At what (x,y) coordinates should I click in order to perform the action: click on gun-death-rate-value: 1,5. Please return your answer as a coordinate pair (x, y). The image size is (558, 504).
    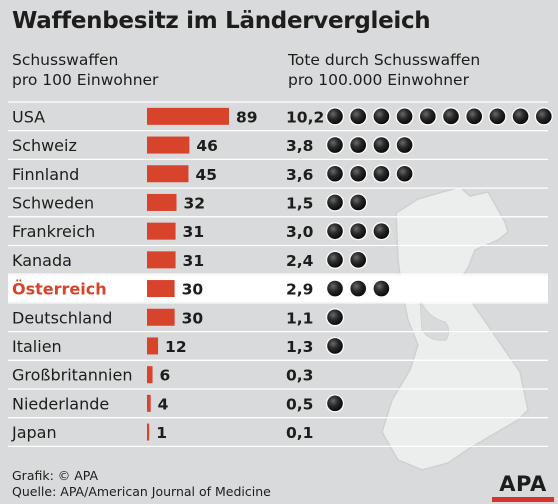
    Looking at the image, I should click on (299, 203).